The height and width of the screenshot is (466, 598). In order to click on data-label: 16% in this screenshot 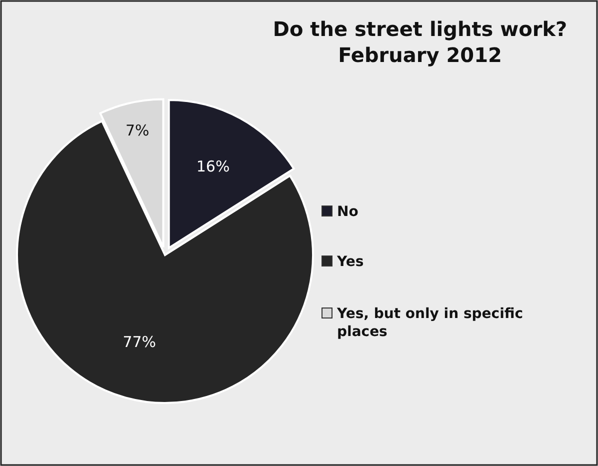, I will do `click(213, 167)`.